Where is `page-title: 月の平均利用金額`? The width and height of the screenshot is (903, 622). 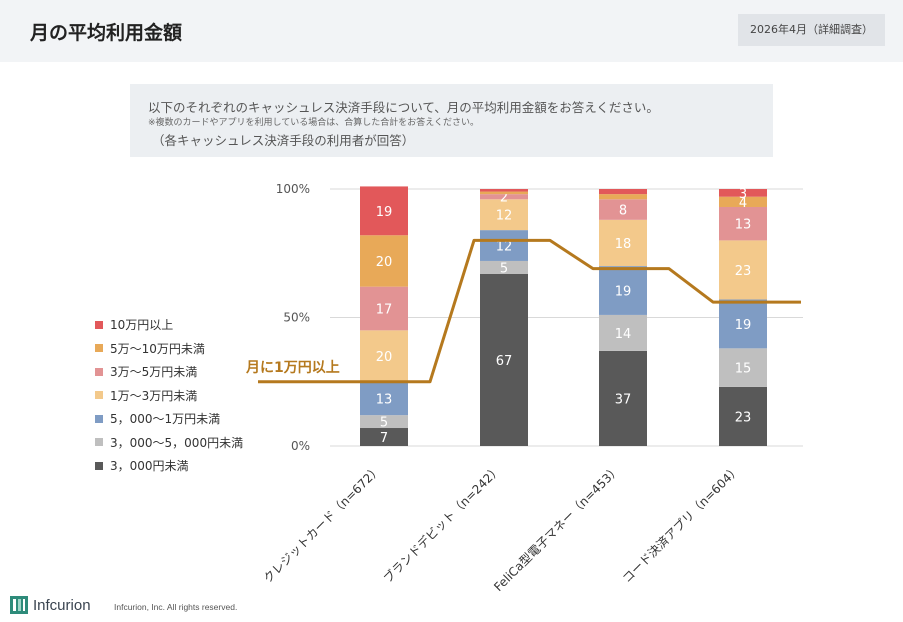 page-title: 月の平均利用金額 is located at coordinates (106, 33).